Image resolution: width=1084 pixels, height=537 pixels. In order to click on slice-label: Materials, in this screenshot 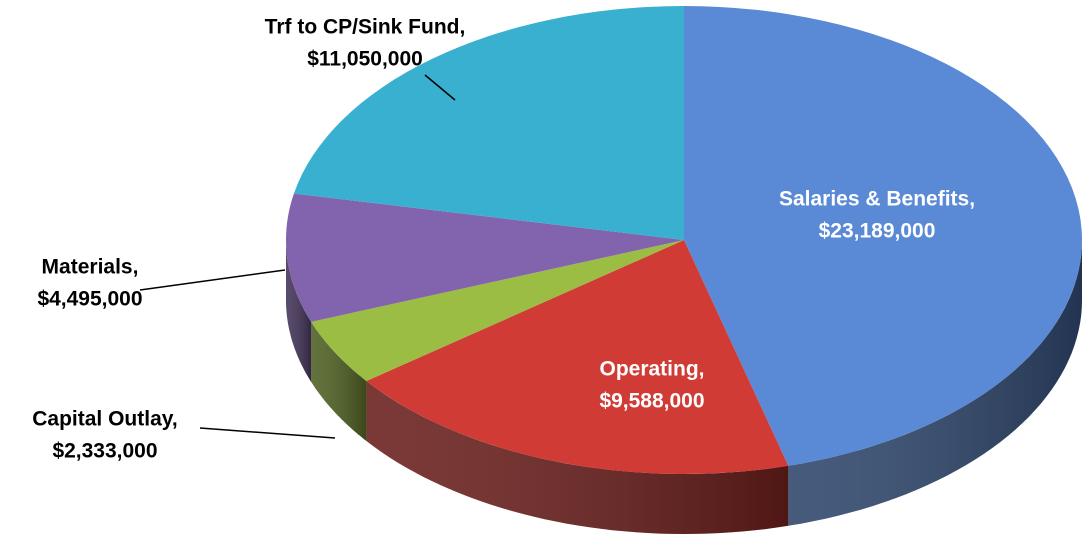, I will do `click(90, 267)`.